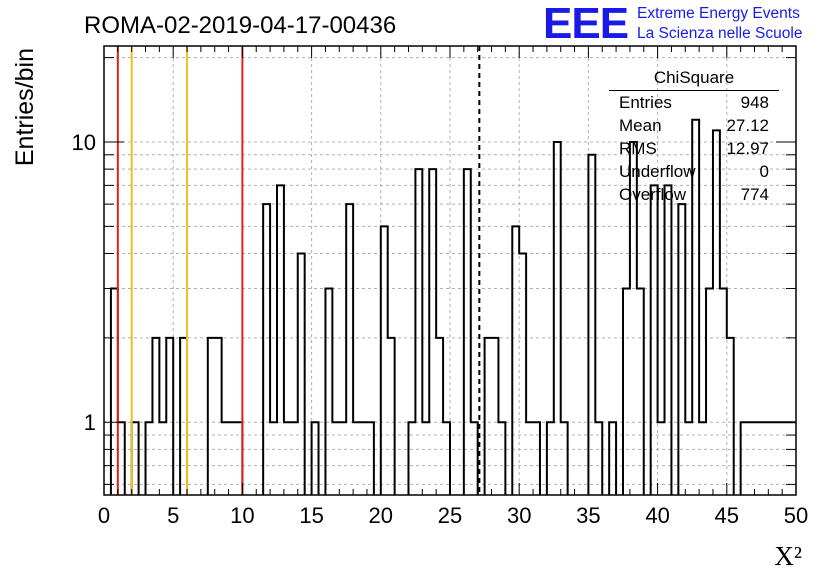  Describe the element at coordinates (381, 515) in the screenshot. I see `x-tick-label: 20` at that location.